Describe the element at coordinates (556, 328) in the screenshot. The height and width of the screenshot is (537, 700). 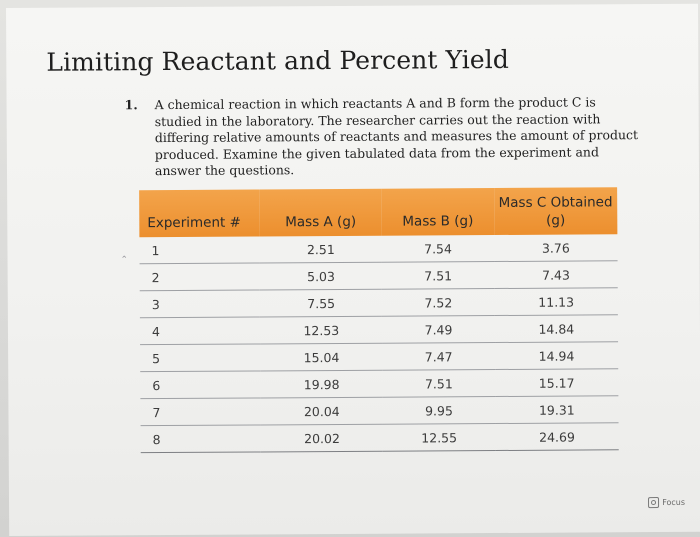
I see `cell-mass-c: 14.84` at that location.